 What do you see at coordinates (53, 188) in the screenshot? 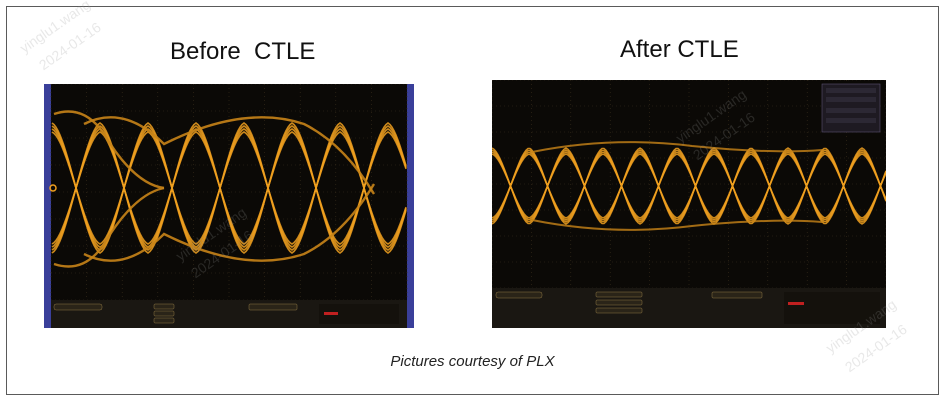
I see `trigger-marker-icon` at bounding box center [53, 188].